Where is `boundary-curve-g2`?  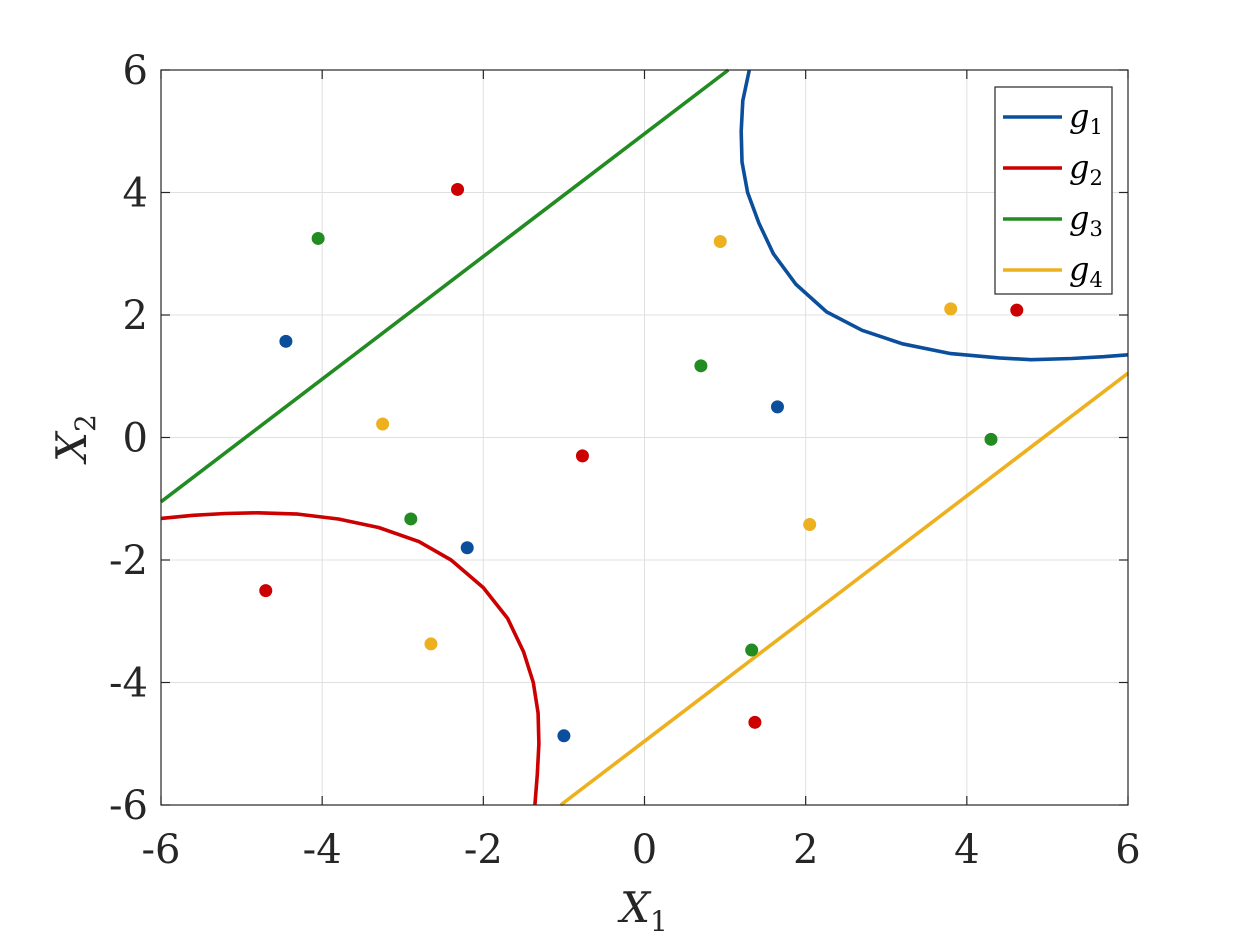 boundary-curve-g2 is located at coordinates (350, 658).